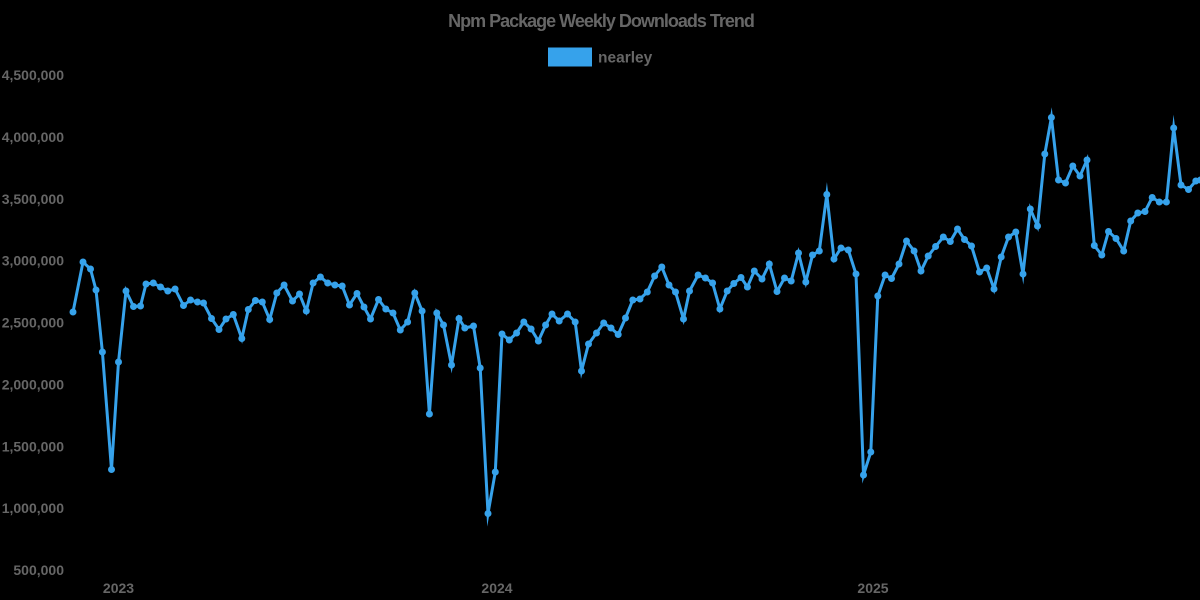 The image size is (1200, 600). Describe the element at coordinates (625, 58) in the screenshot. I see `svg-text: nearley` at that location.